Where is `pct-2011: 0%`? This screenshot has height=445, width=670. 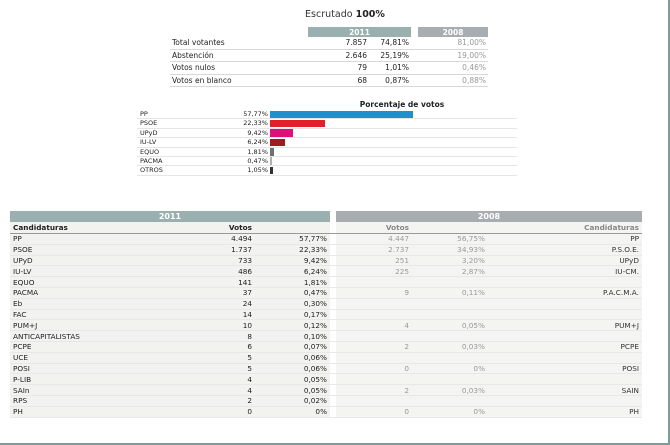 pct-2011: 0% is located at coordinates (292, 412).